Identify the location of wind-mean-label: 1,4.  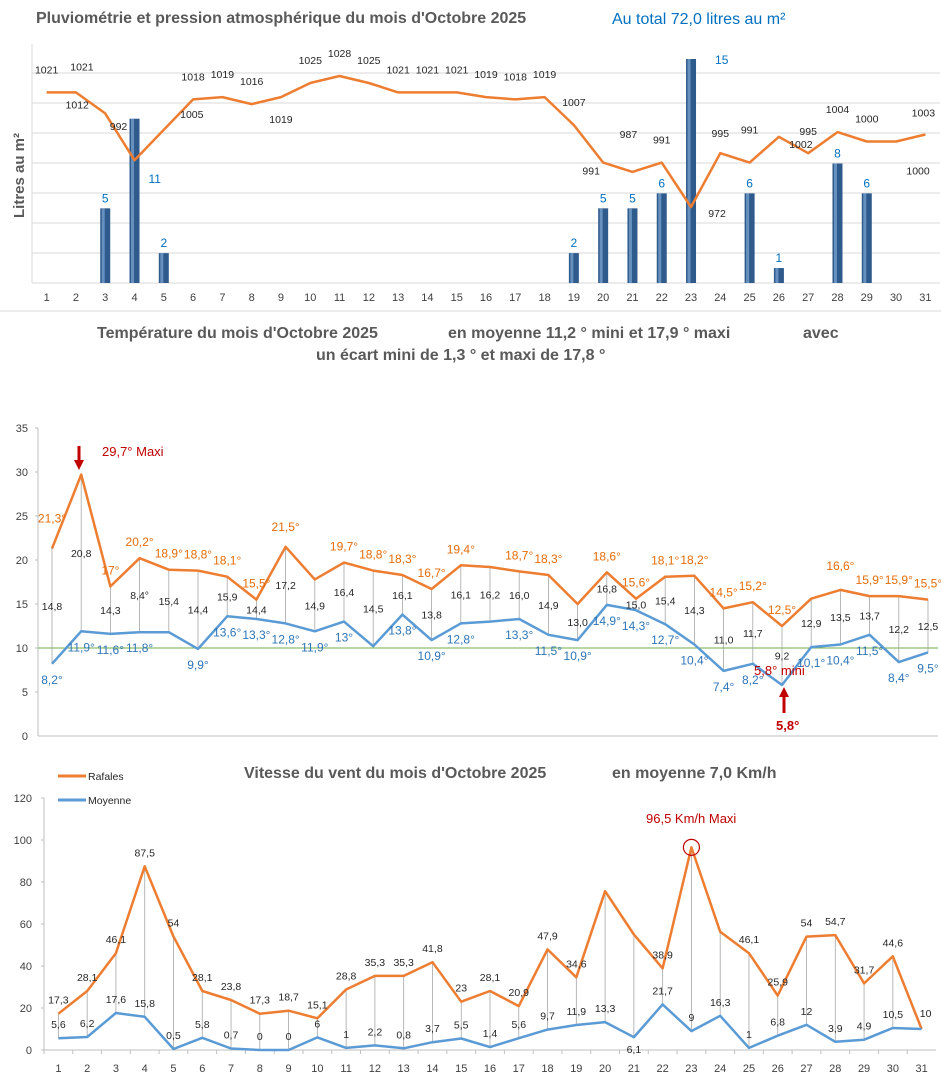
(490, 1034).